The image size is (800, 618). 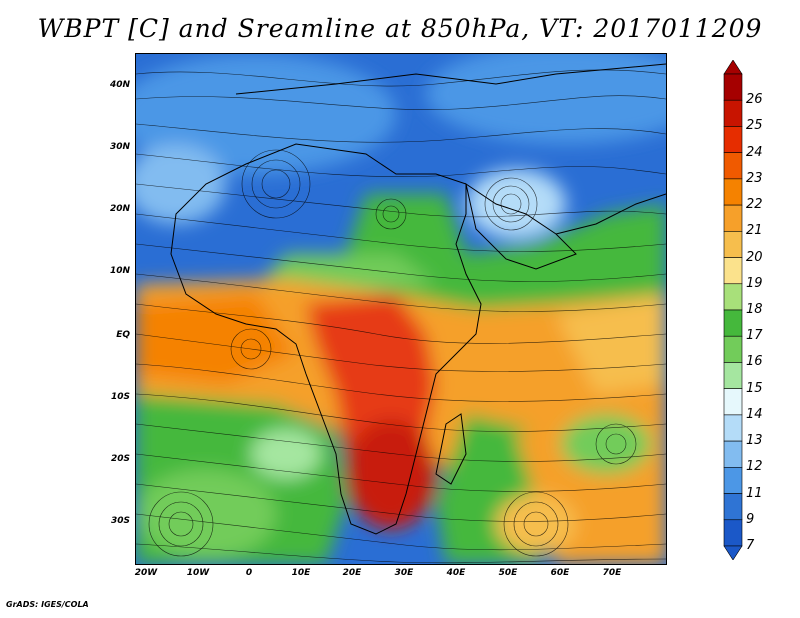 What do you see at coordinates (754, 231) in the screenshot?
I see `colorbar-label: 21` at bounding box center [754, 231].